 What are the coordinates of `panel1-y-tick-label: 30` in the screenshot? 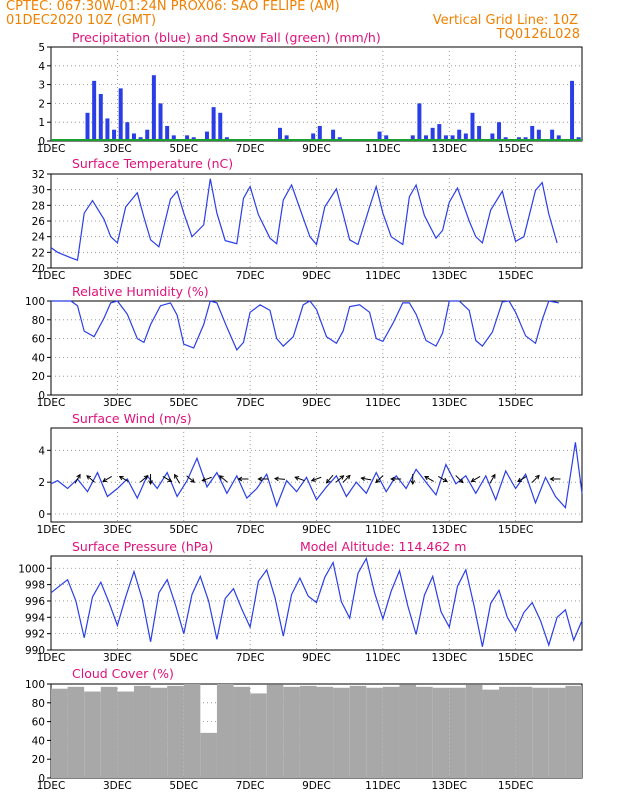 It's located at (38, 191).